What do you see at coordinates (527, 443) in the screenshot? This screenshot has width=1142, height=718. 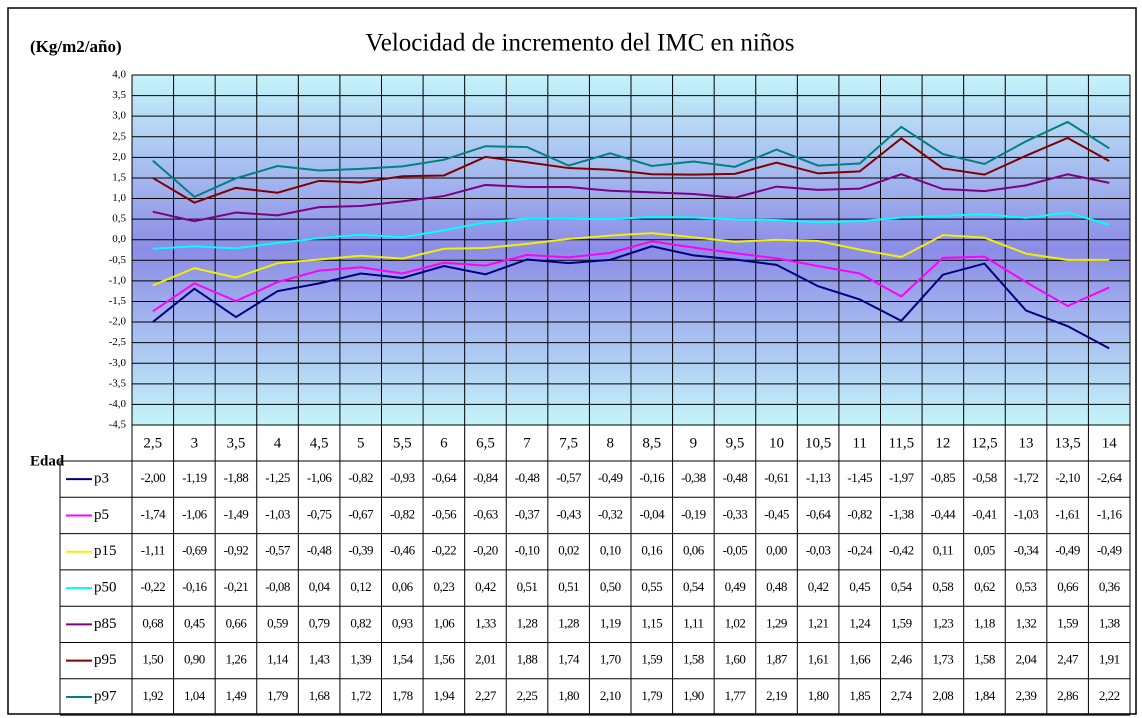 I see `x-tick-label: 7` at bounding box center [527, 443].